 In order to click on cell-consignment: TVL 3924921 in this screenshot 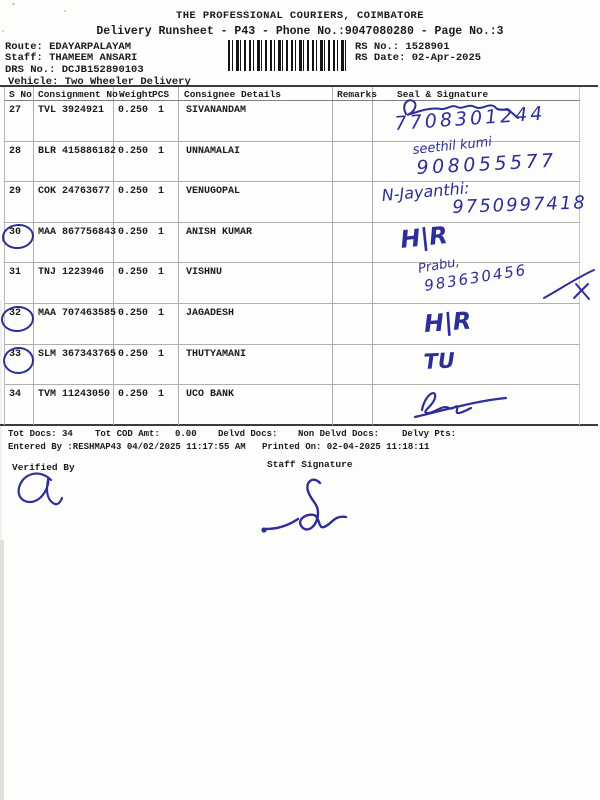, I will do `click(74, 121)`.